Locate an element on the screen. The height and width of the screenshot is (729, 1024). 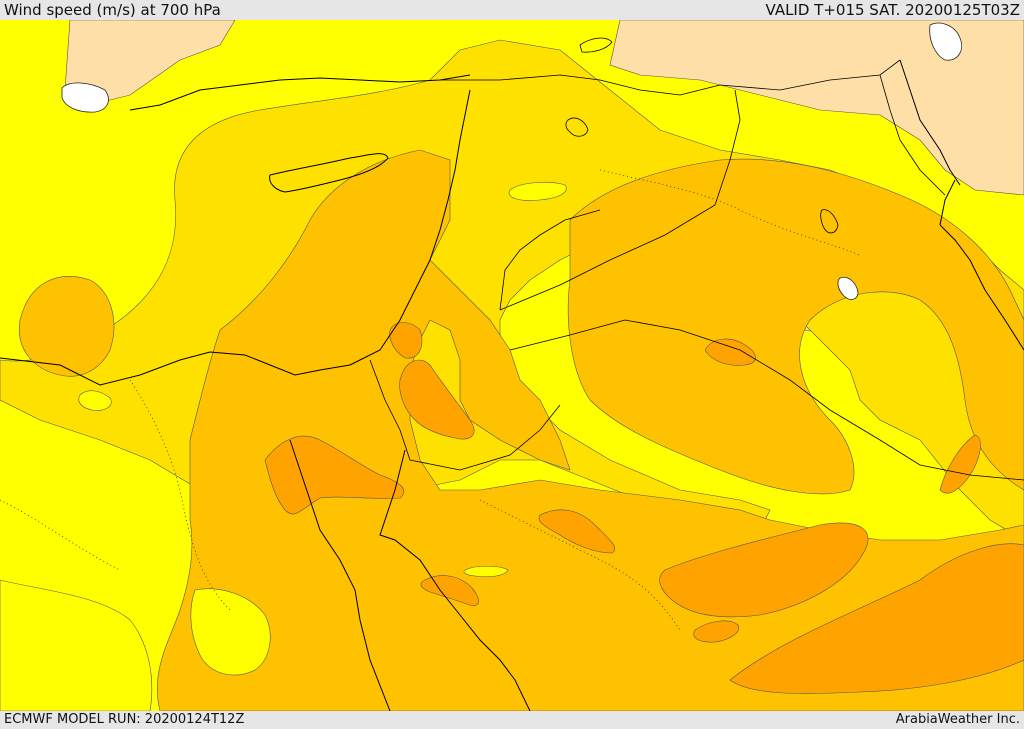
band-very-low-ne is located at coordinates (816, 108).